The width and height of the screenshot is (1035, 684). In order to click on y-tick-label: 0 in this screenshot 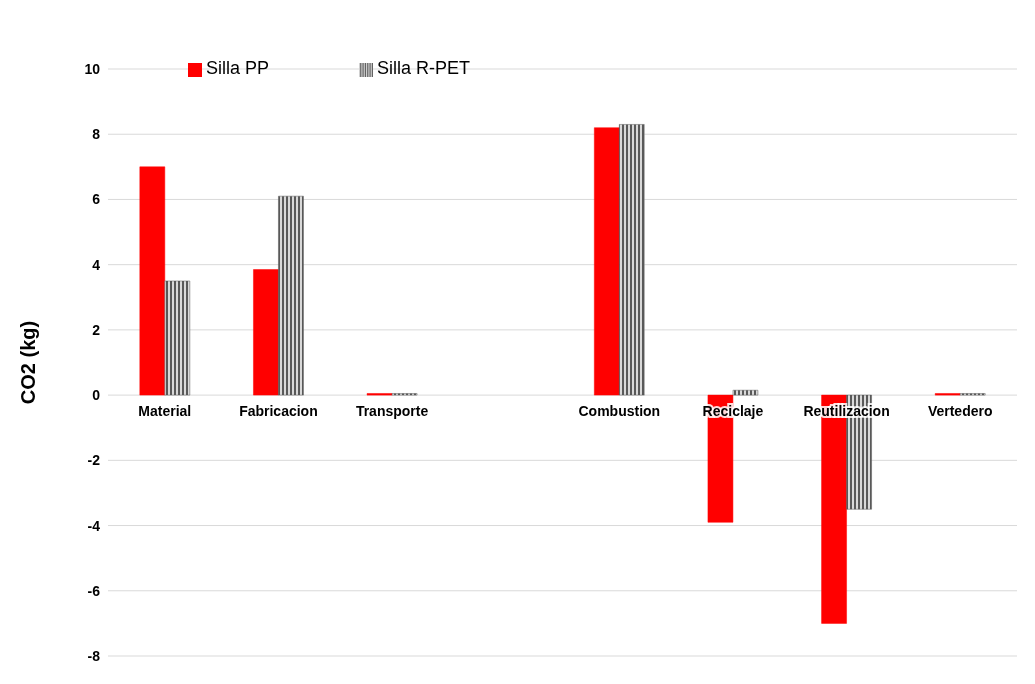, I will do `click(96, 395)`.